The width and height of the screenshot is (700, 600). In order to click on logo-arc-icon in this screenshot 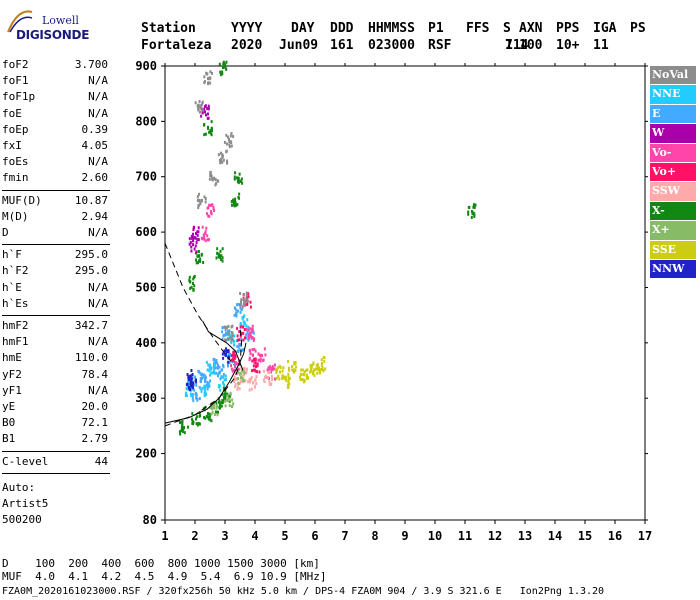, I will do `click(20, 21)`.